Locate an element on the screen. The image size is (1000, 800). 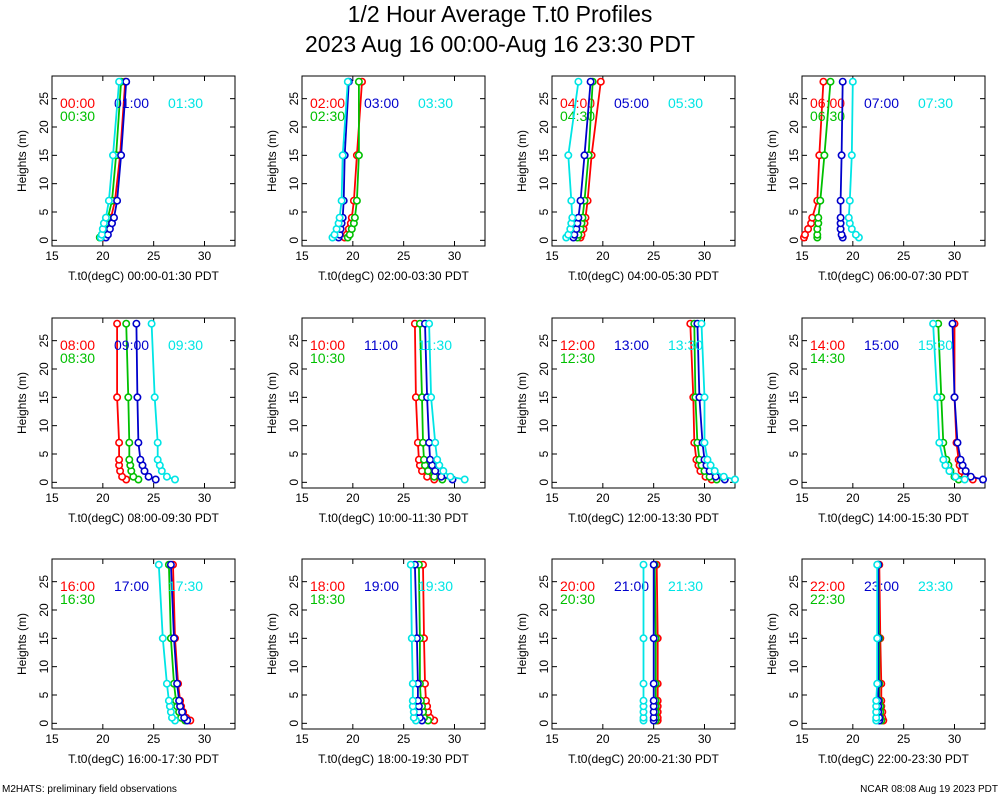
legend-time-label: 02:00 is located at coordinates (327, 103).